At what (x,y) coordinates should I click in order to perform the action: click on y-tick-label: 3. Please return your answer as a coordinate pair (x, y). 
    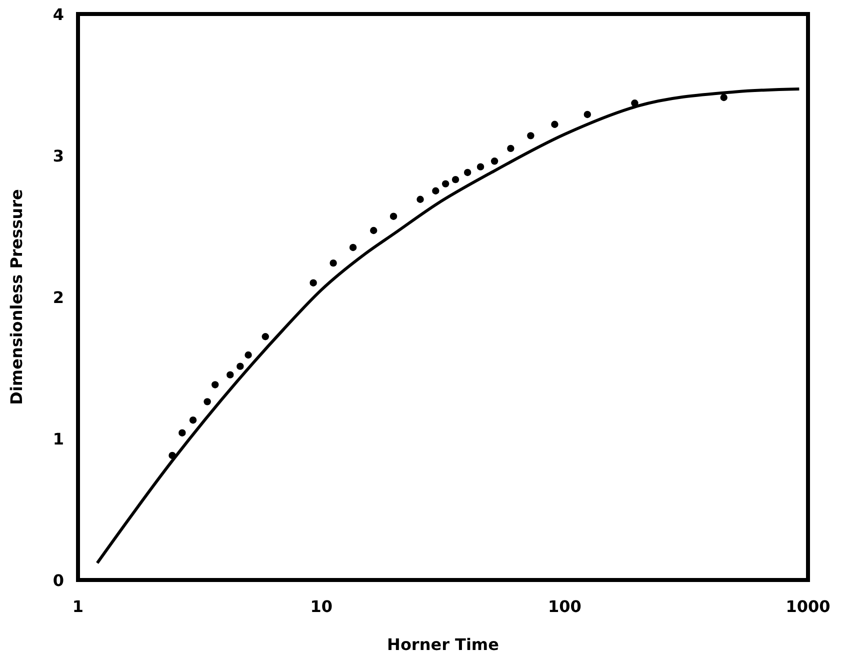
    Looking at the image, I should click on (58, 156).